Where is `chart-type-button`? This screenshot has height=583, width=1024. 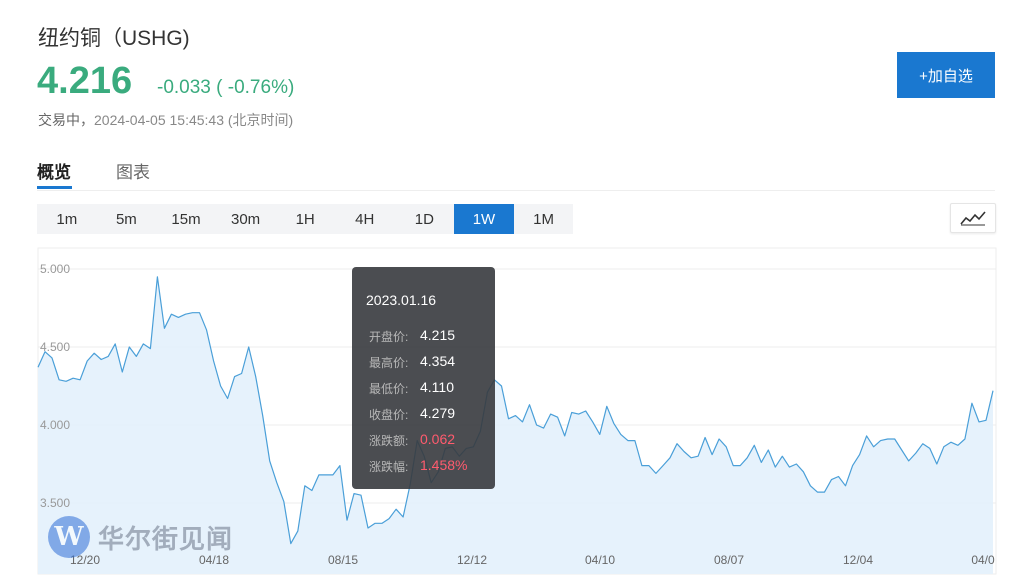
chart-type-button is located at coordinates (973, 218).